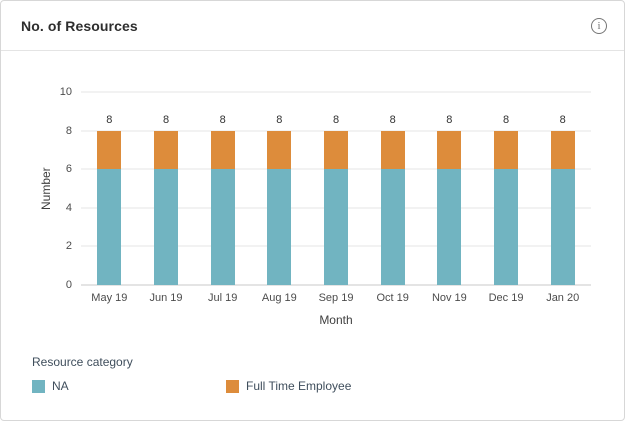  Describe the element at coordinates (232, 386) in the screenshot. I see `legend-swatch-full-time-employee` at that location.